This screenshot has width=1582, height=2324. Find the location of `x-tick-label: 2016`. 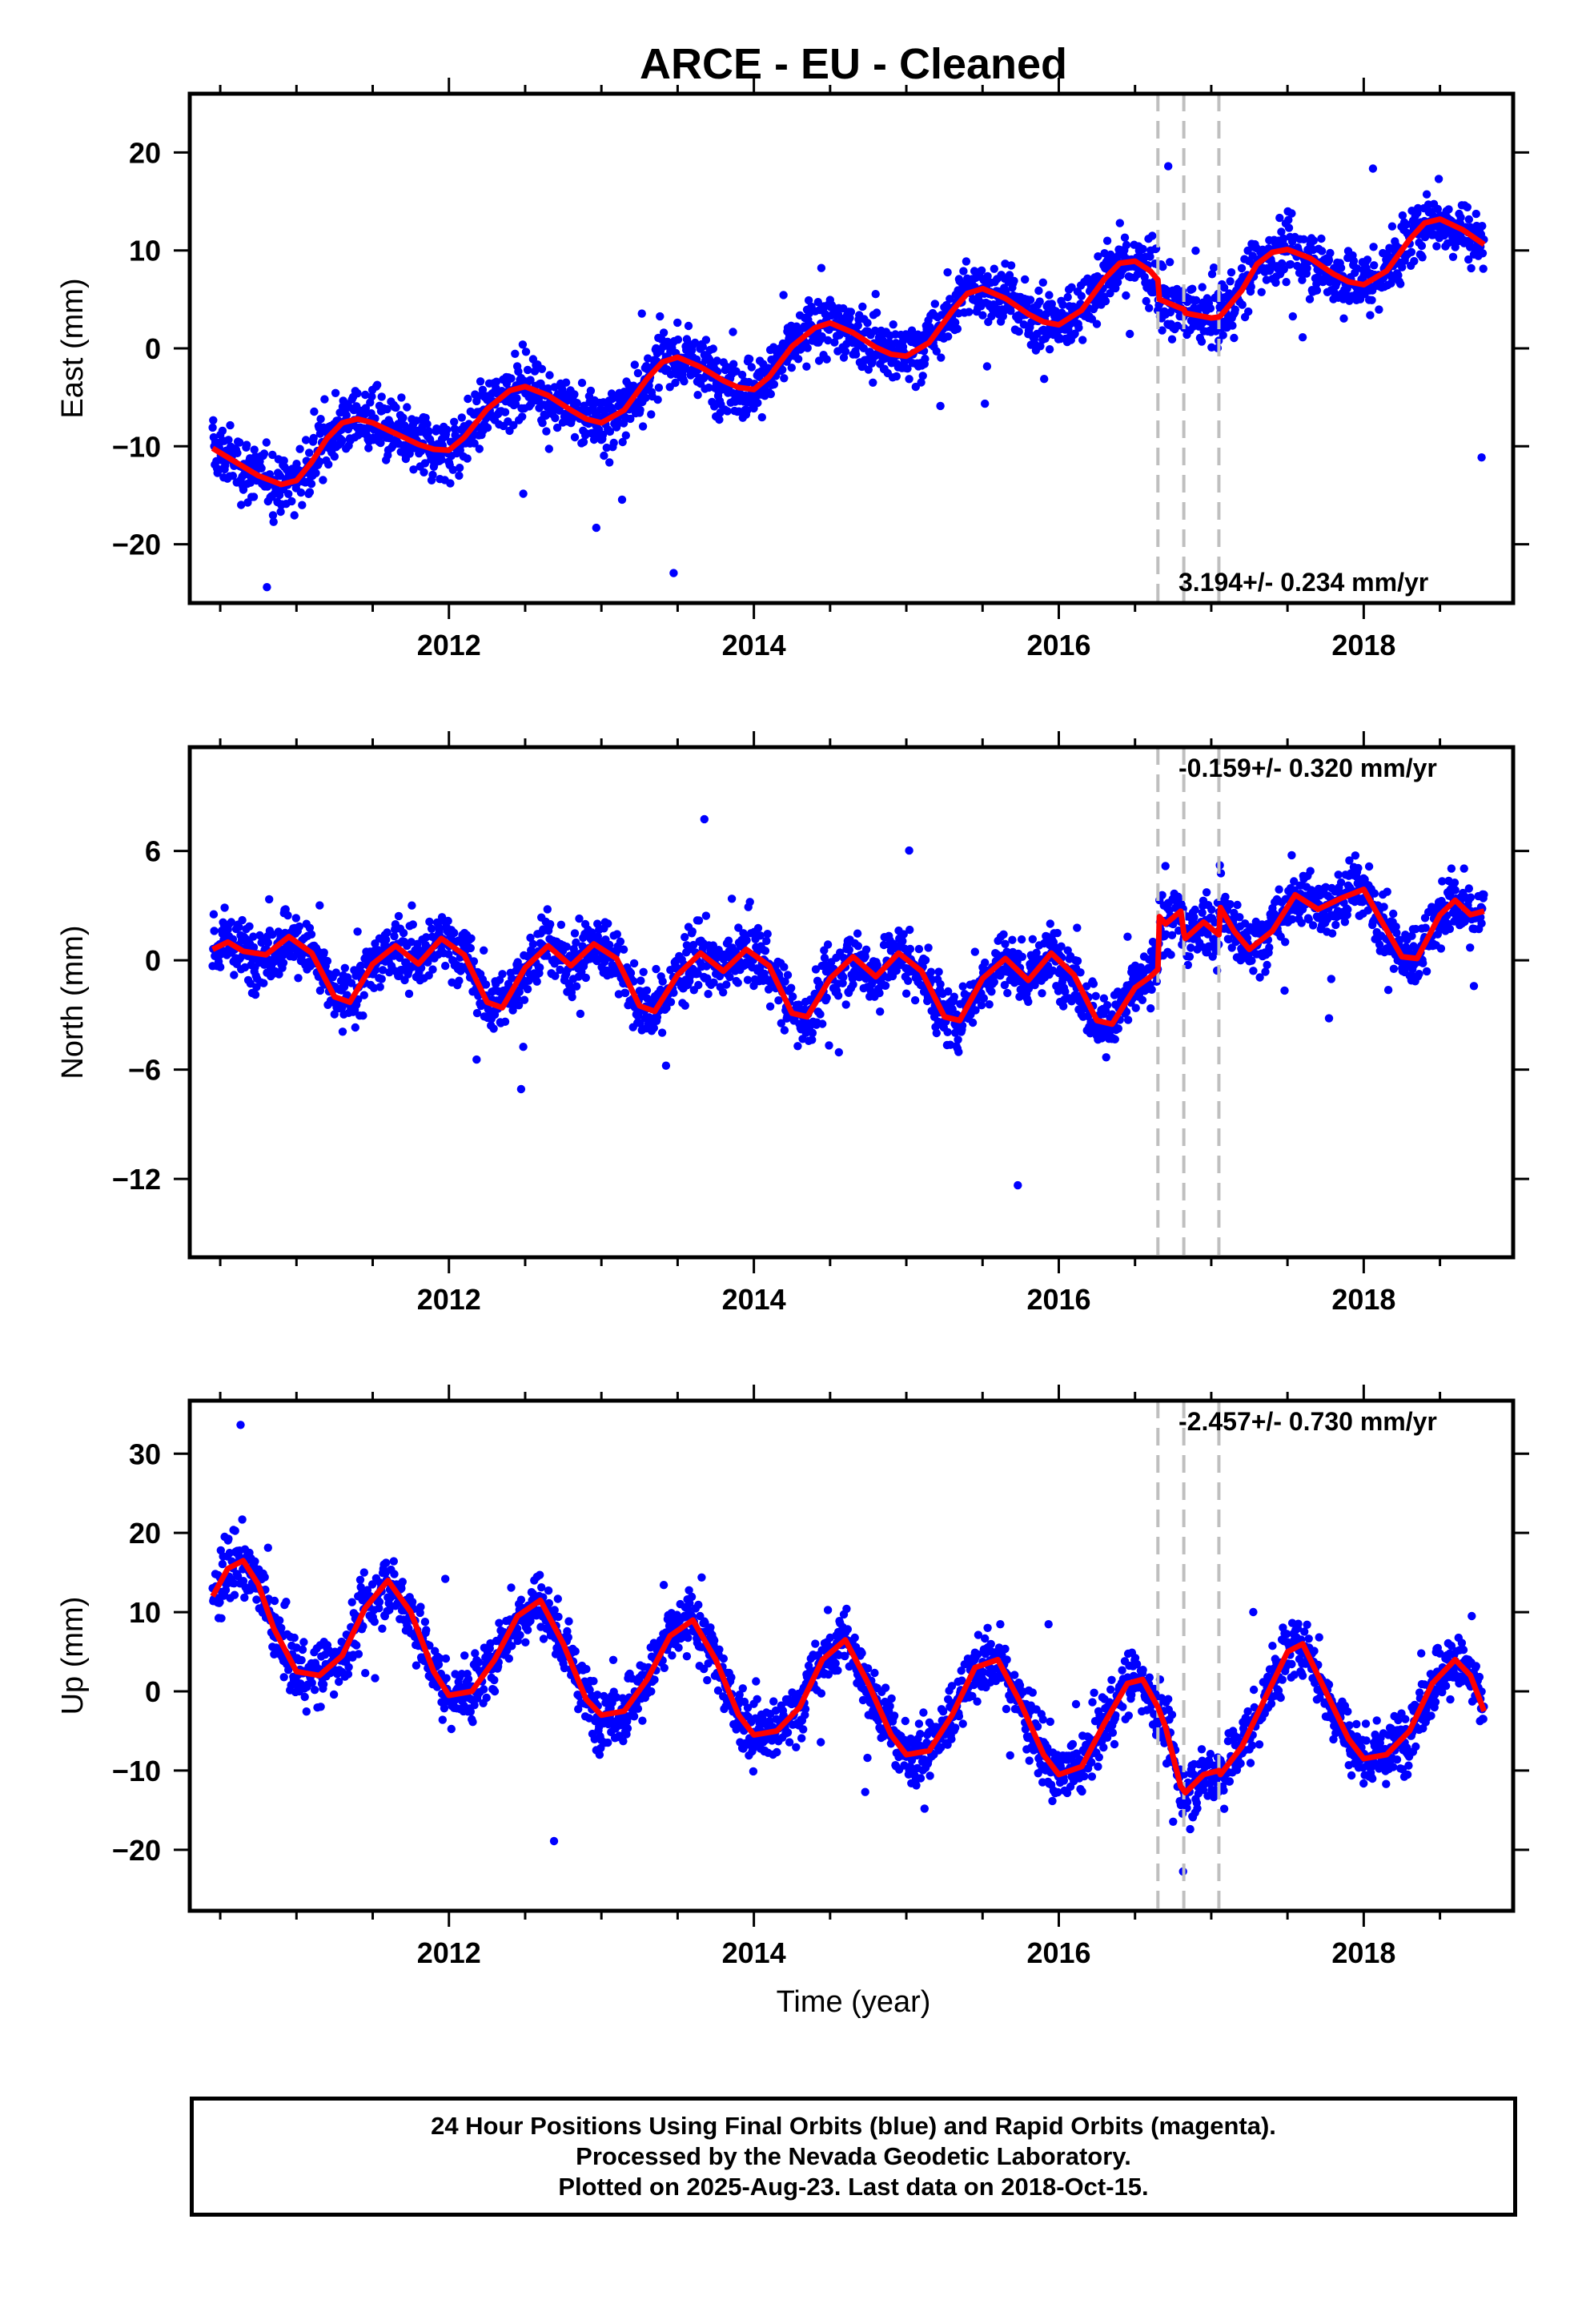

x-tick-label: 2016 is located at coordinates (1058, 1299).